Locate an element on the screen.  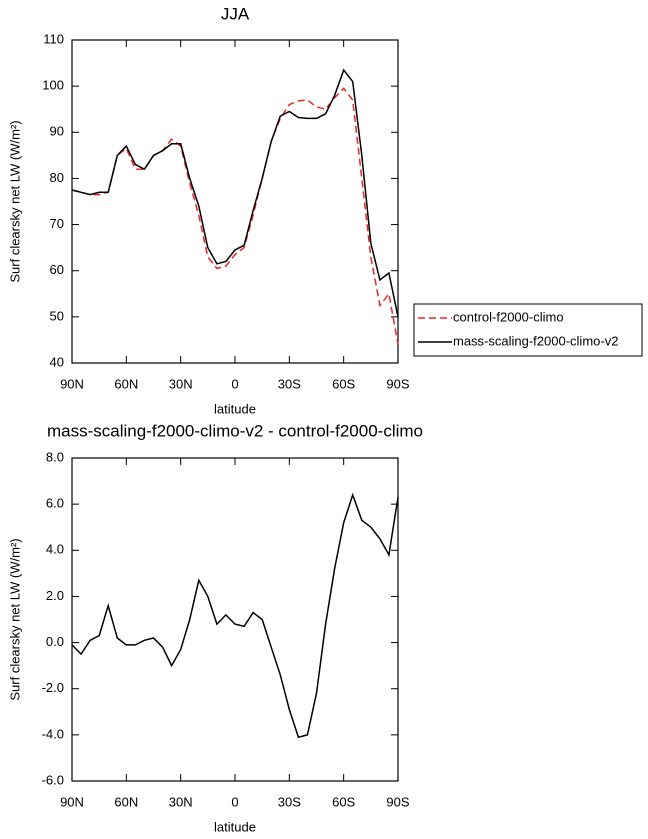
y-tick-label: -2.0 is located at coordinates (53, 687).